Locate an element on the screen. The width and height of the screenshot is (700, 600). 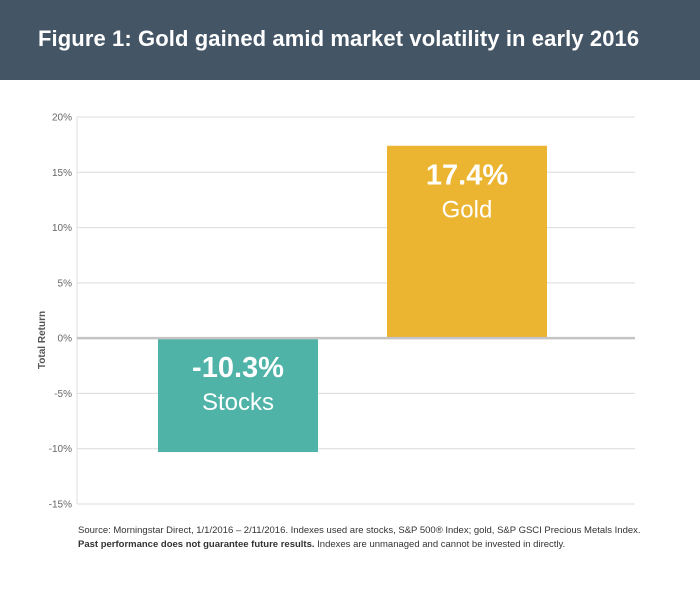
y-tick-label: 10% is located at coordinates (62, 228).